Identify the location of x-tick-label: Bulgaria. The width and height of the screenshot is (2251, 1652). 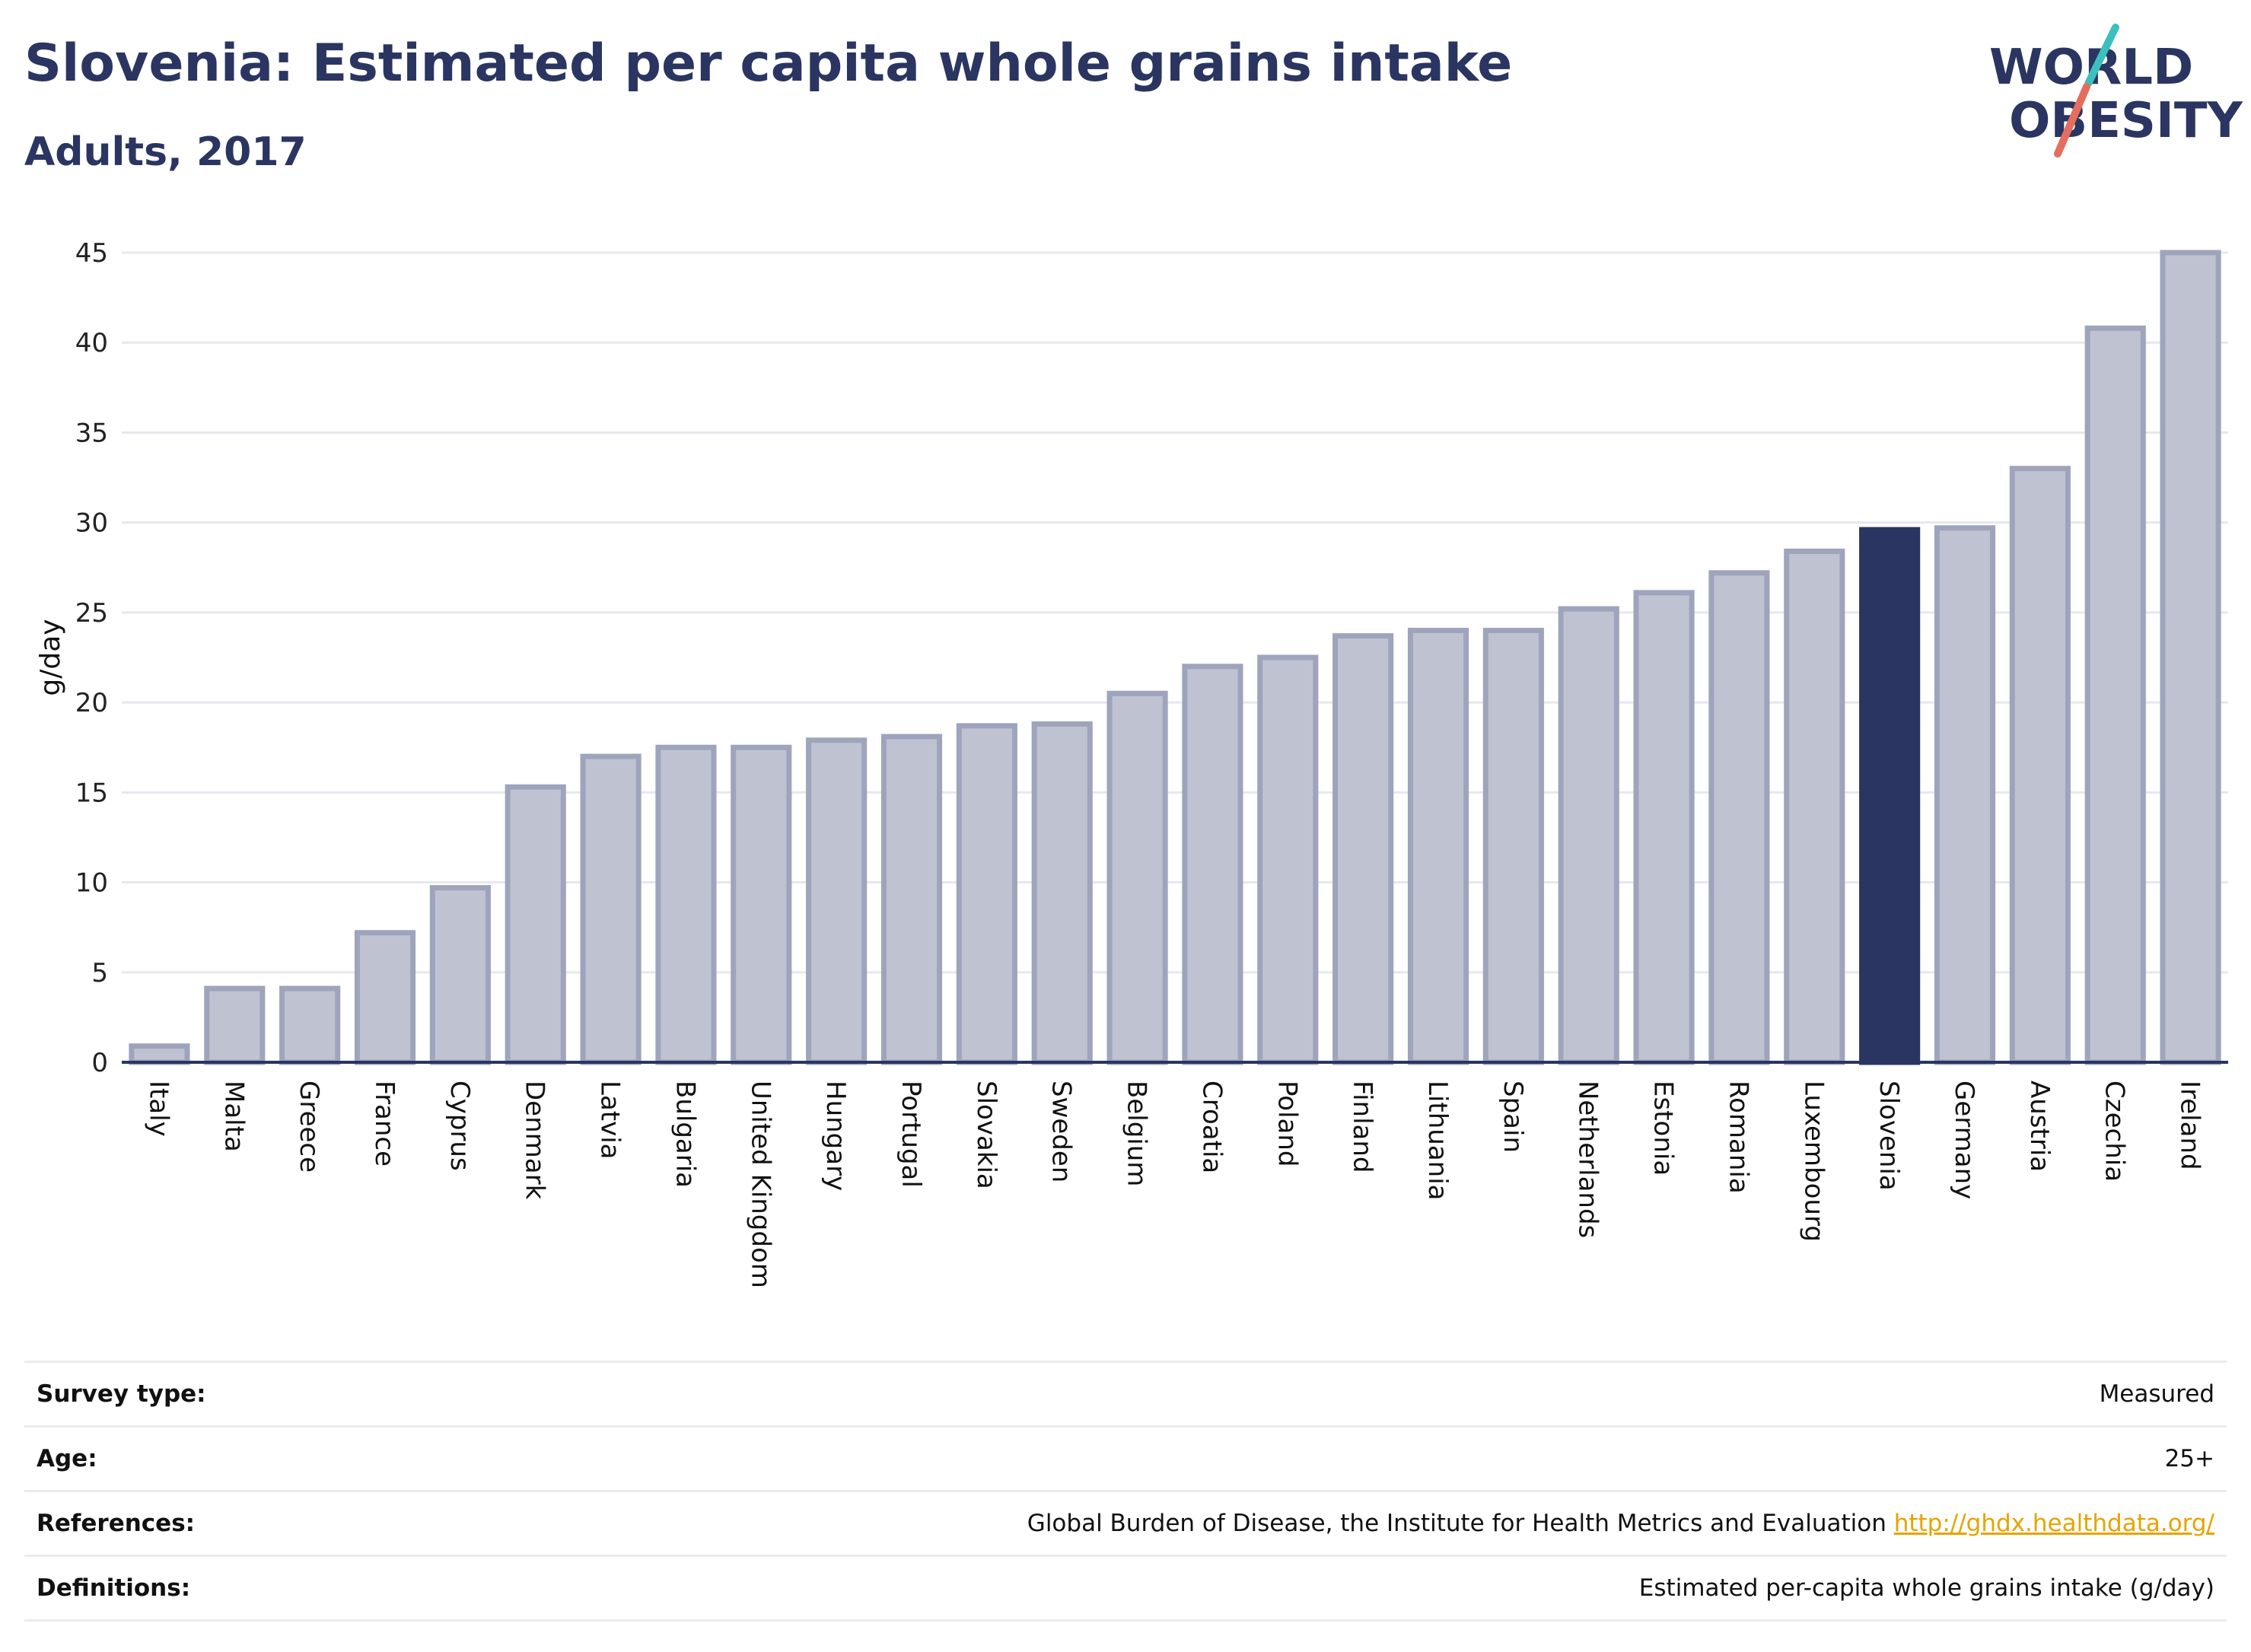
(685, 1134).